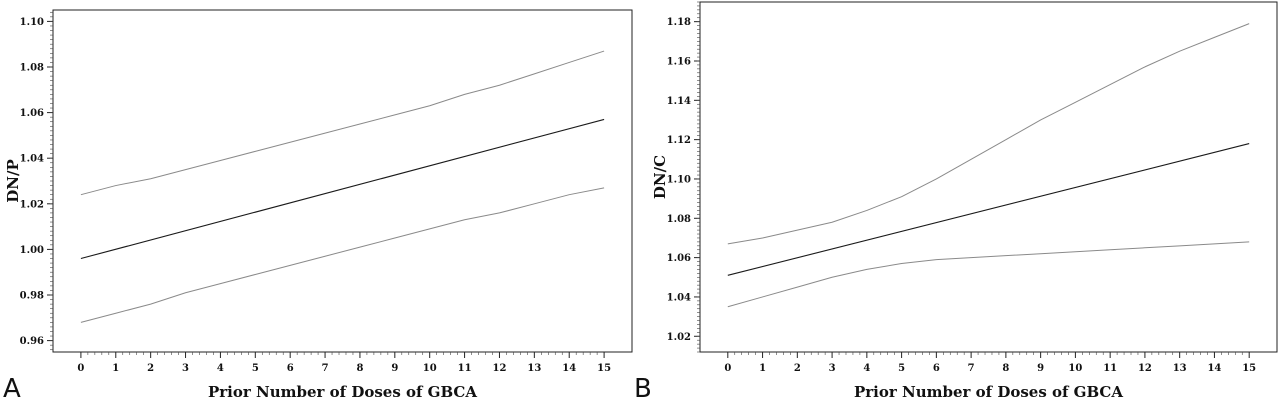 This screenshot has width=1280, height=402. What do you see at coordinates (679, 101) in the screenshot?
I see `y-tick-label: 1.14` at bounding box center [679, 101].